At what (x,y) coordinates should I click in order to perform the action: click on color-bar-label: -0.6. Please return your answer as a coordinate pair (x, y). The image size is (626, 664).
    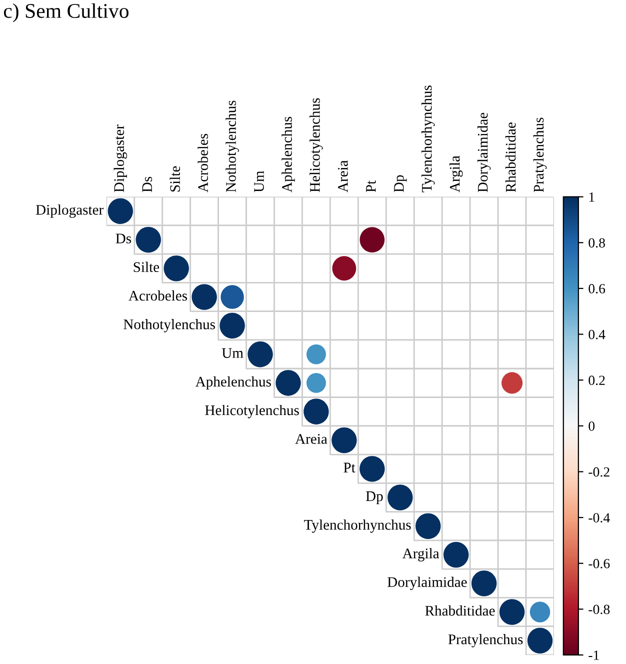
    Looking at the image, I should click on (599, 563).